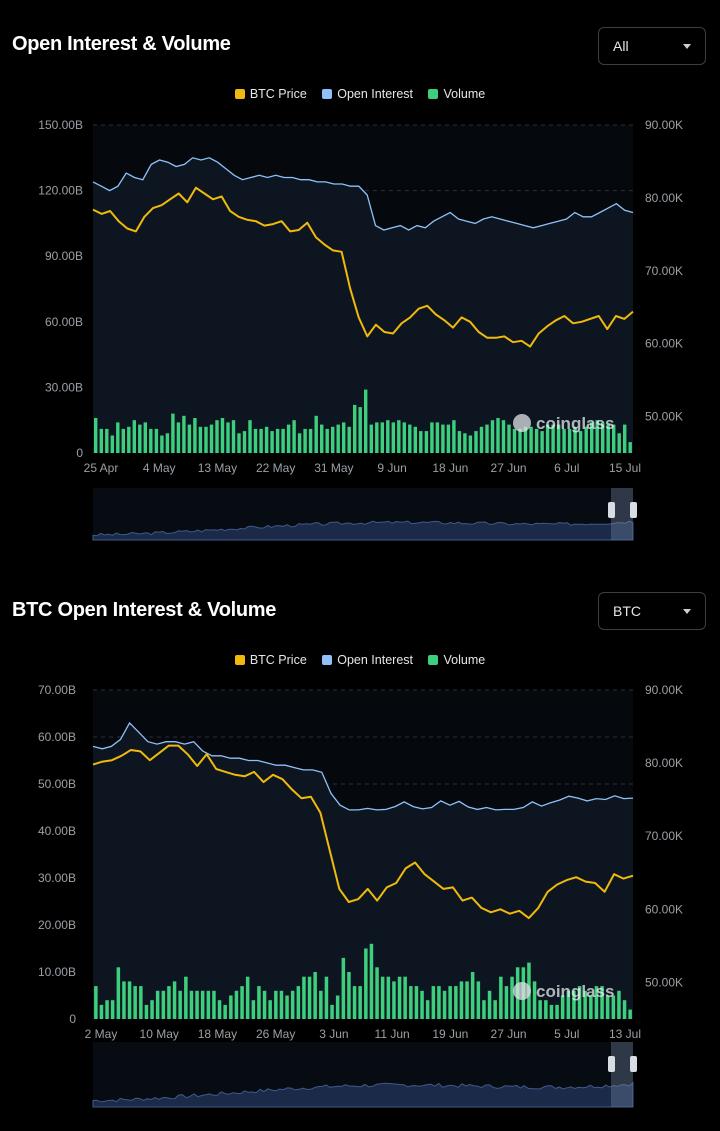 This screenshot has height=1131, width=720. What do you see at coordinates (433, 660) in the screenshot?
I see `volume-swatch` at bounding box center [433, 660].